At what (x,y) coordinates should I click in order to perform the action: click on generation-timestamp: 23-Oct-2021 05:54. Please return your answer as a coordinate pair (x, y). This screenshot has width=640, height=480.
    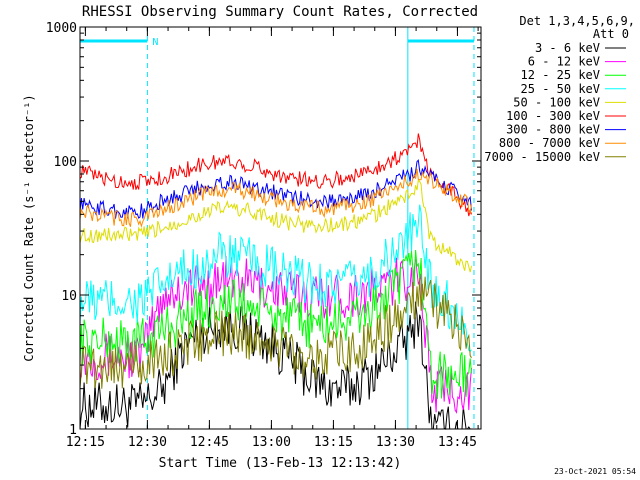
    Looking at the image, I should click on (595, 471).